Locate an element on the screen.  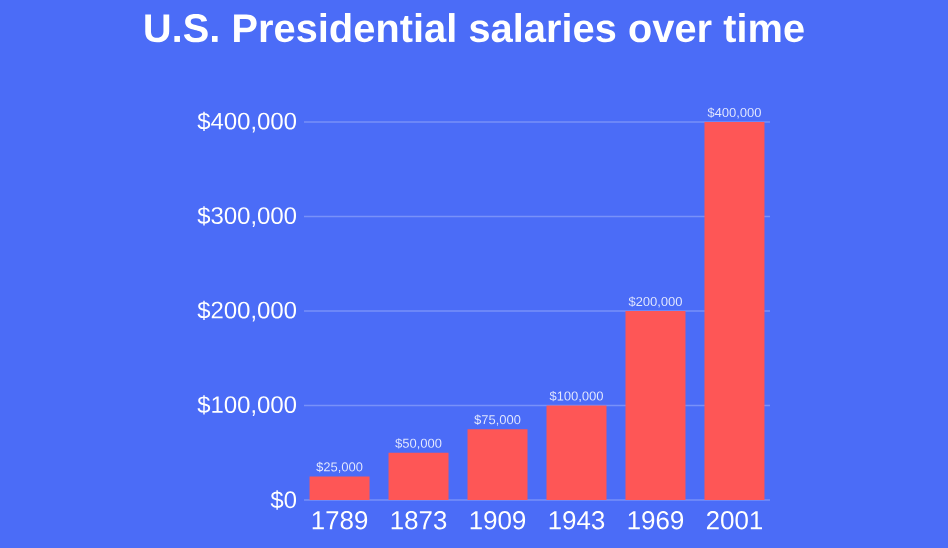
x-tick-label: 1909 is located at coordinates (498, 520).